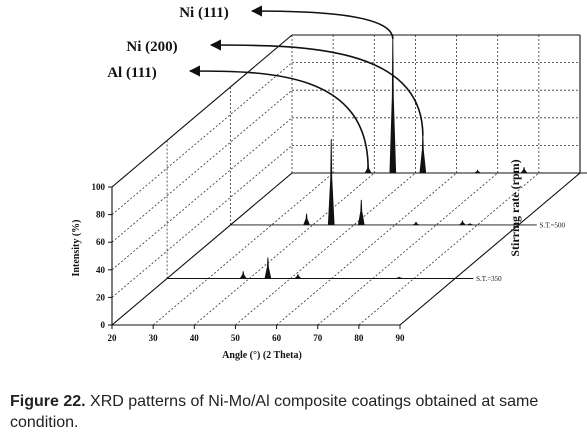 The width and height of the screenshot is (587, 441). I want to click on y-tick-label: 40, so click(101, 270).